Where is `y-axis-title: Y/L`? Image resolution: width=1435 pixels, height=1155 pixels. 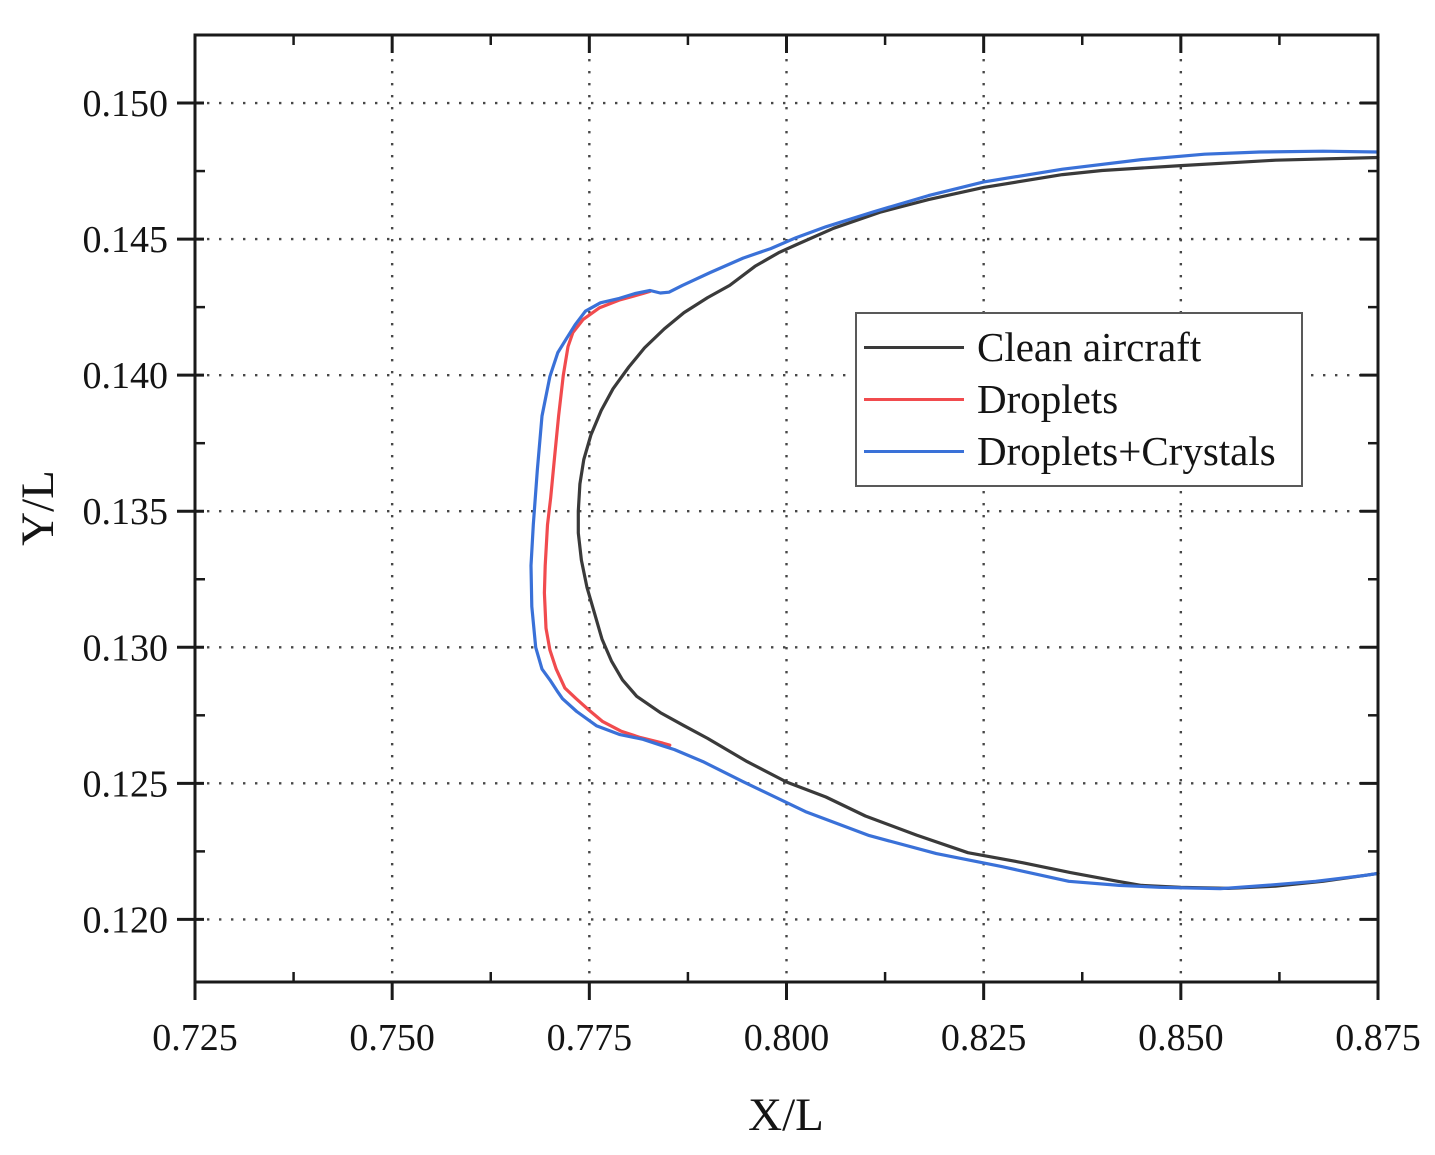 y-axis-title: Y/L is located at coordinates (38, 508).